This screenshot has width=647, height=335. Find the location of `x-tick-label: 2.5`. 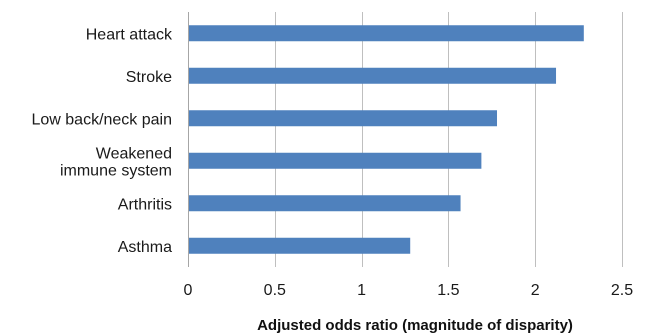

x-tick-label: 2.5 is located at coordinates (622, 290).